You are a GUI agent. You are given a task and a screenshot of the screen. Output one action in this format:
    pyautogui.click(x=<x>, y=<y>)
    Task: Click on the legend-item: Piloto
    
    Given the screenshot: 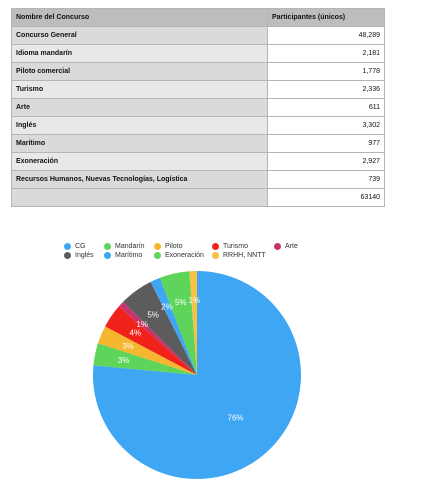 What is the action you would take?
    pyautogui.click(x=183, y=246)
    